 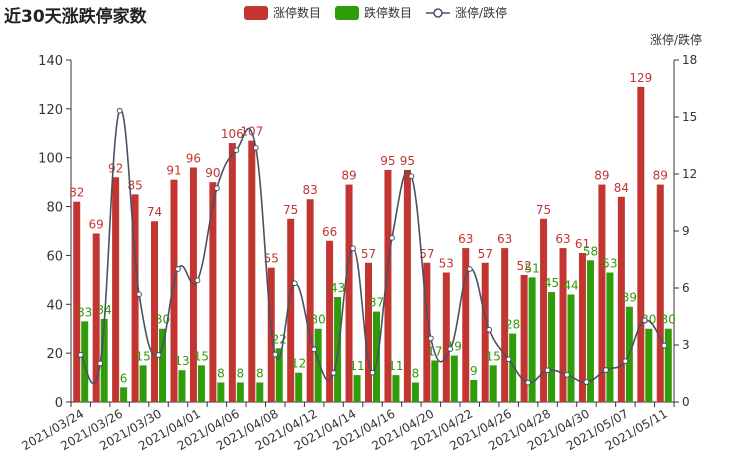 What do you see at coordinates (686, 231) in the screenshot?
I see `y-right-tick-label: 9` at bounding box center [686, 231].